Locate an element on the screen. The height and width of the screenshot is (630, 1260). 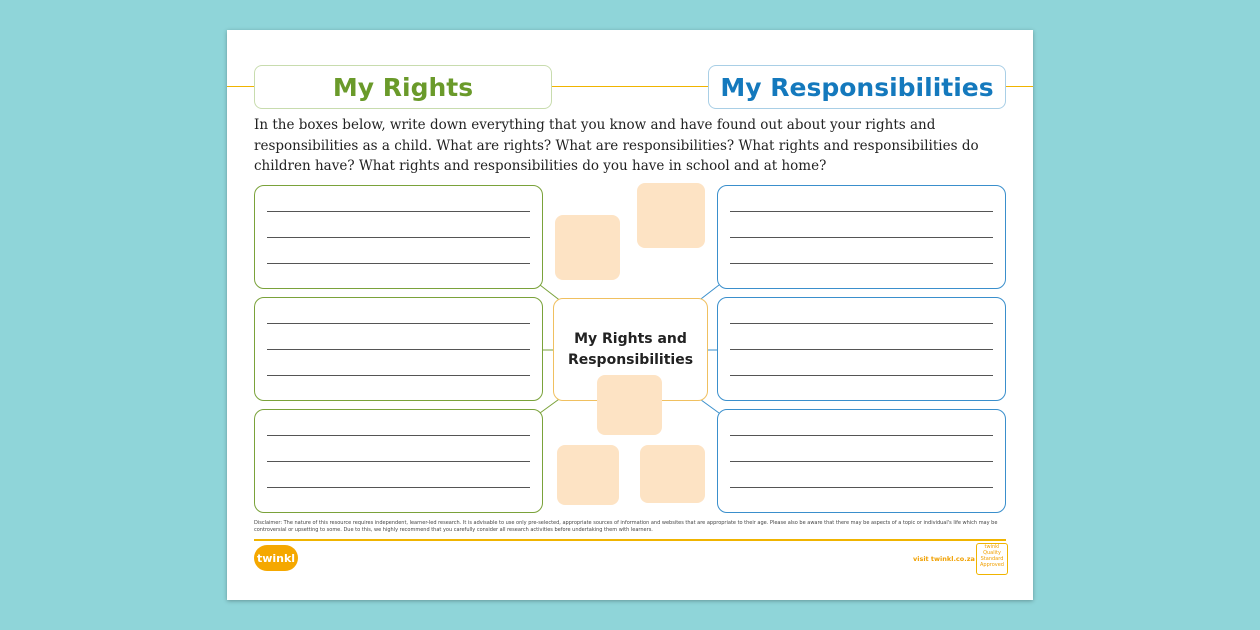
visit-link: visit twinkl.co.za is located at coordinates (944, 559).